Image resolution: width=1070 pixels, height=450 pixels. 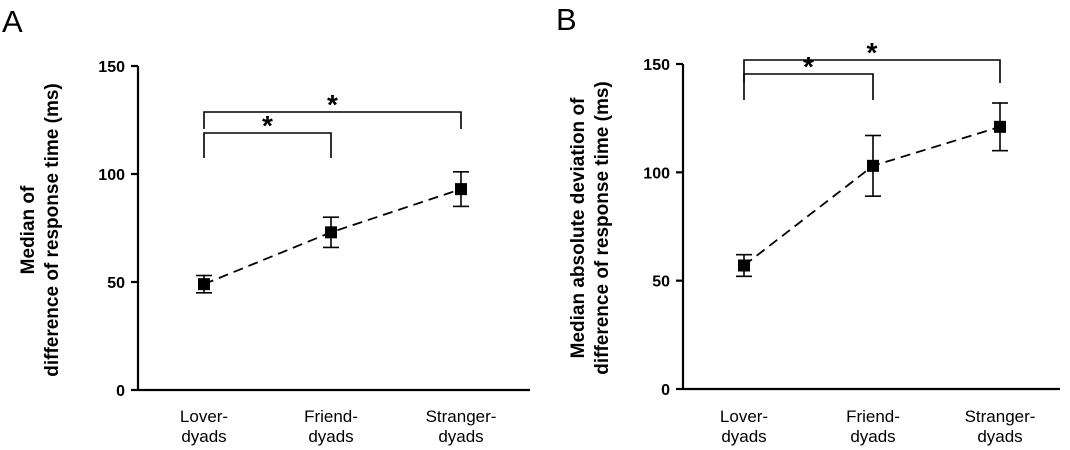 I want to click on panel-label: B, so click(x=566, y=19).